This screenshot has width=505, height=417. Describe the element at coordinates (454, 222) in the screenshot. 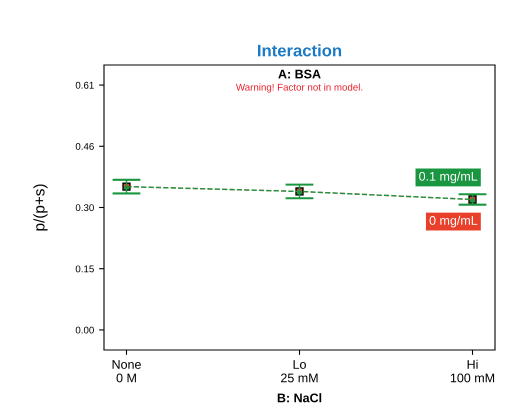

I see `series-label: 0 mg/mL` at that location.